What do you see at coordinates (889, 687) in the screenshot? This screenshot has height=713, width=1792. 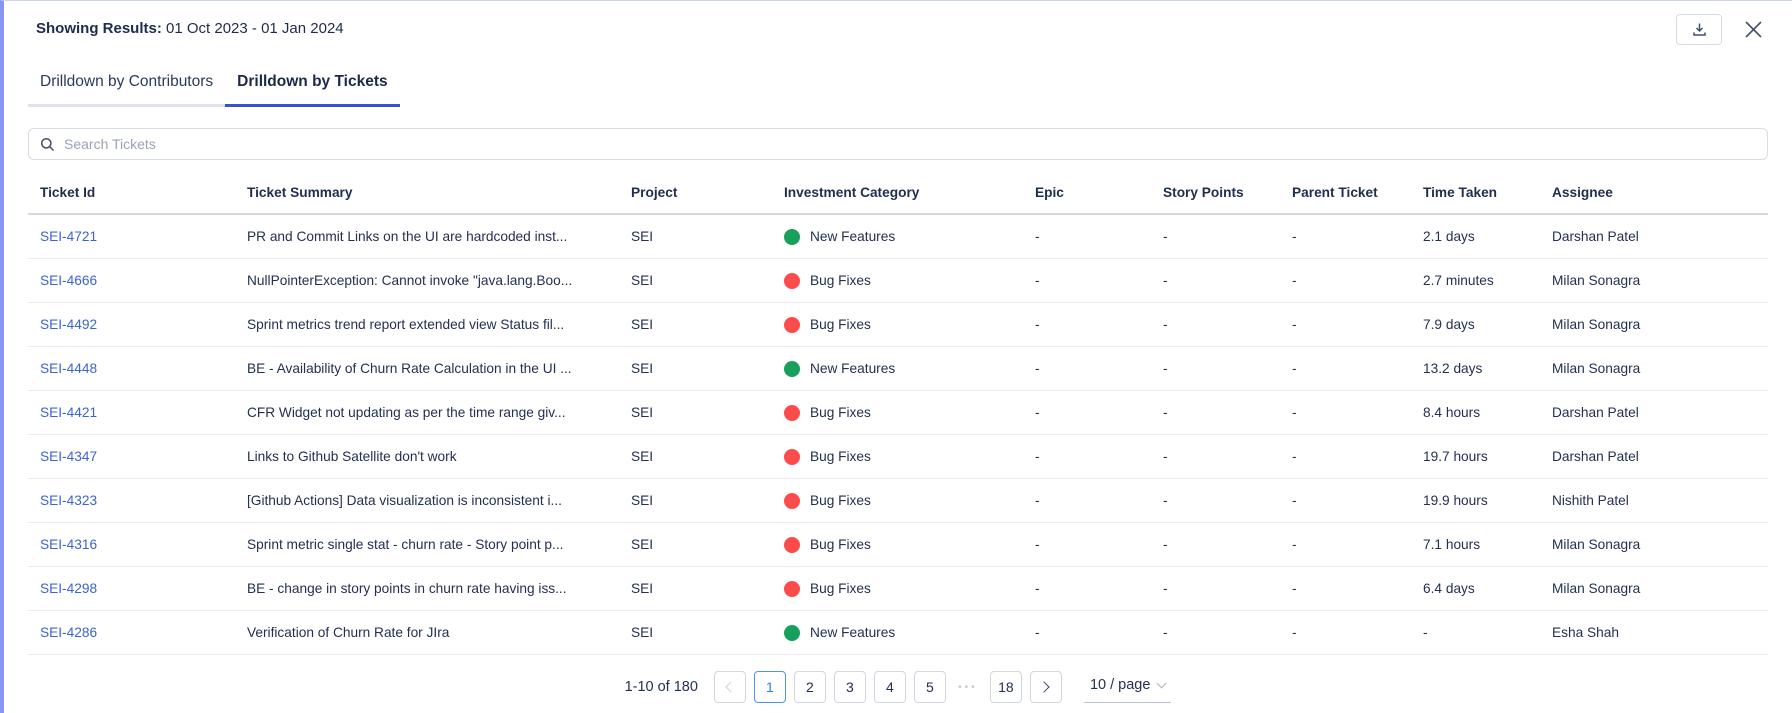 I see `pagination-page-4: 4` at bounding box center [889, 687].